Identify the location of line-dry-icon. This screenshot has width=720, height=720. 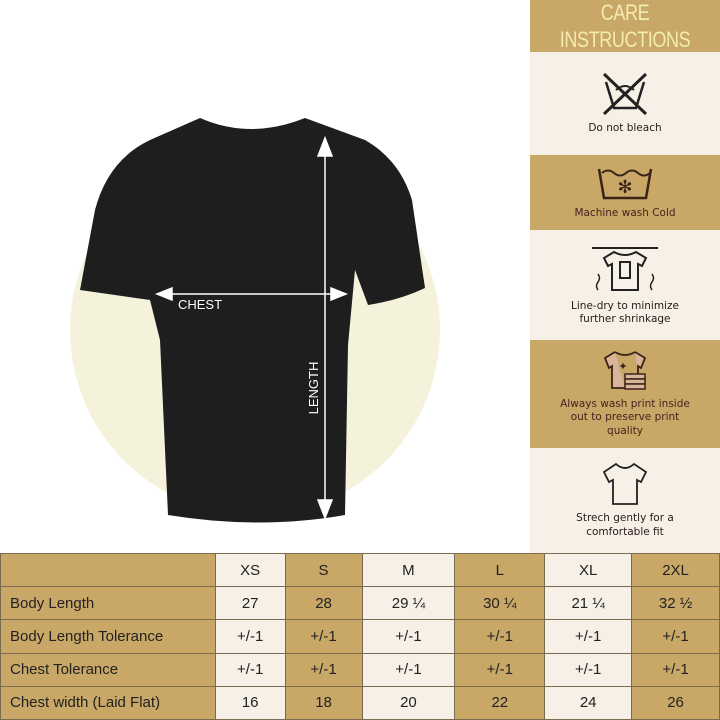
(625, 268).